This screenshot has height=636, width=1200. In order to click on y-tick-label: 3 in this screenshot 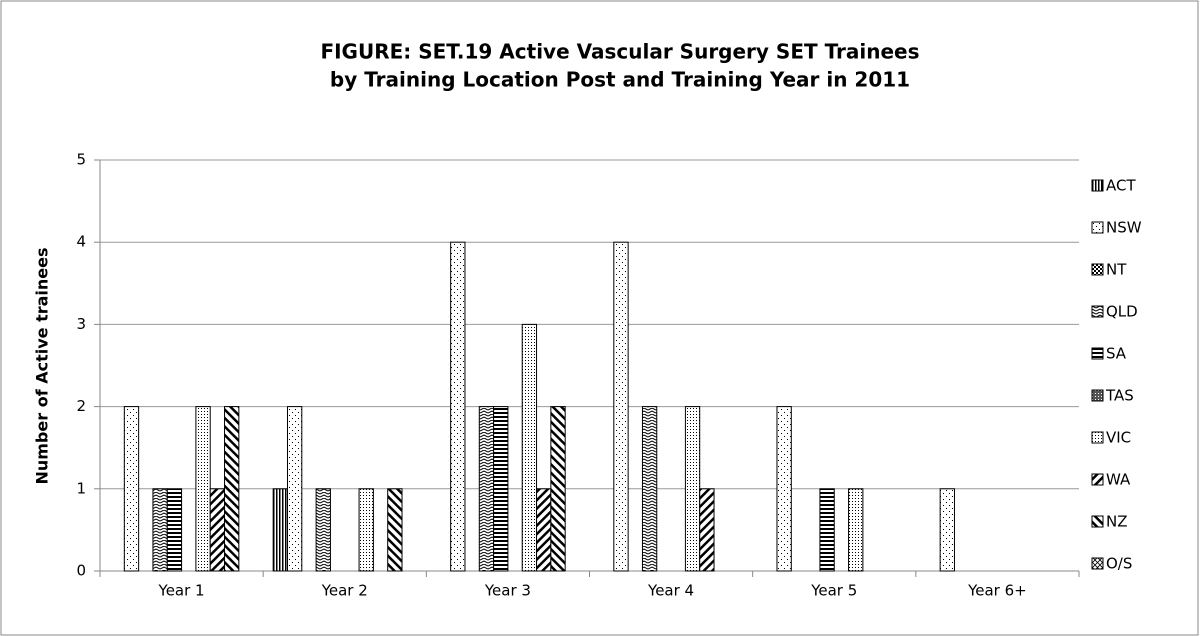, I will do `click(81, 324)`.